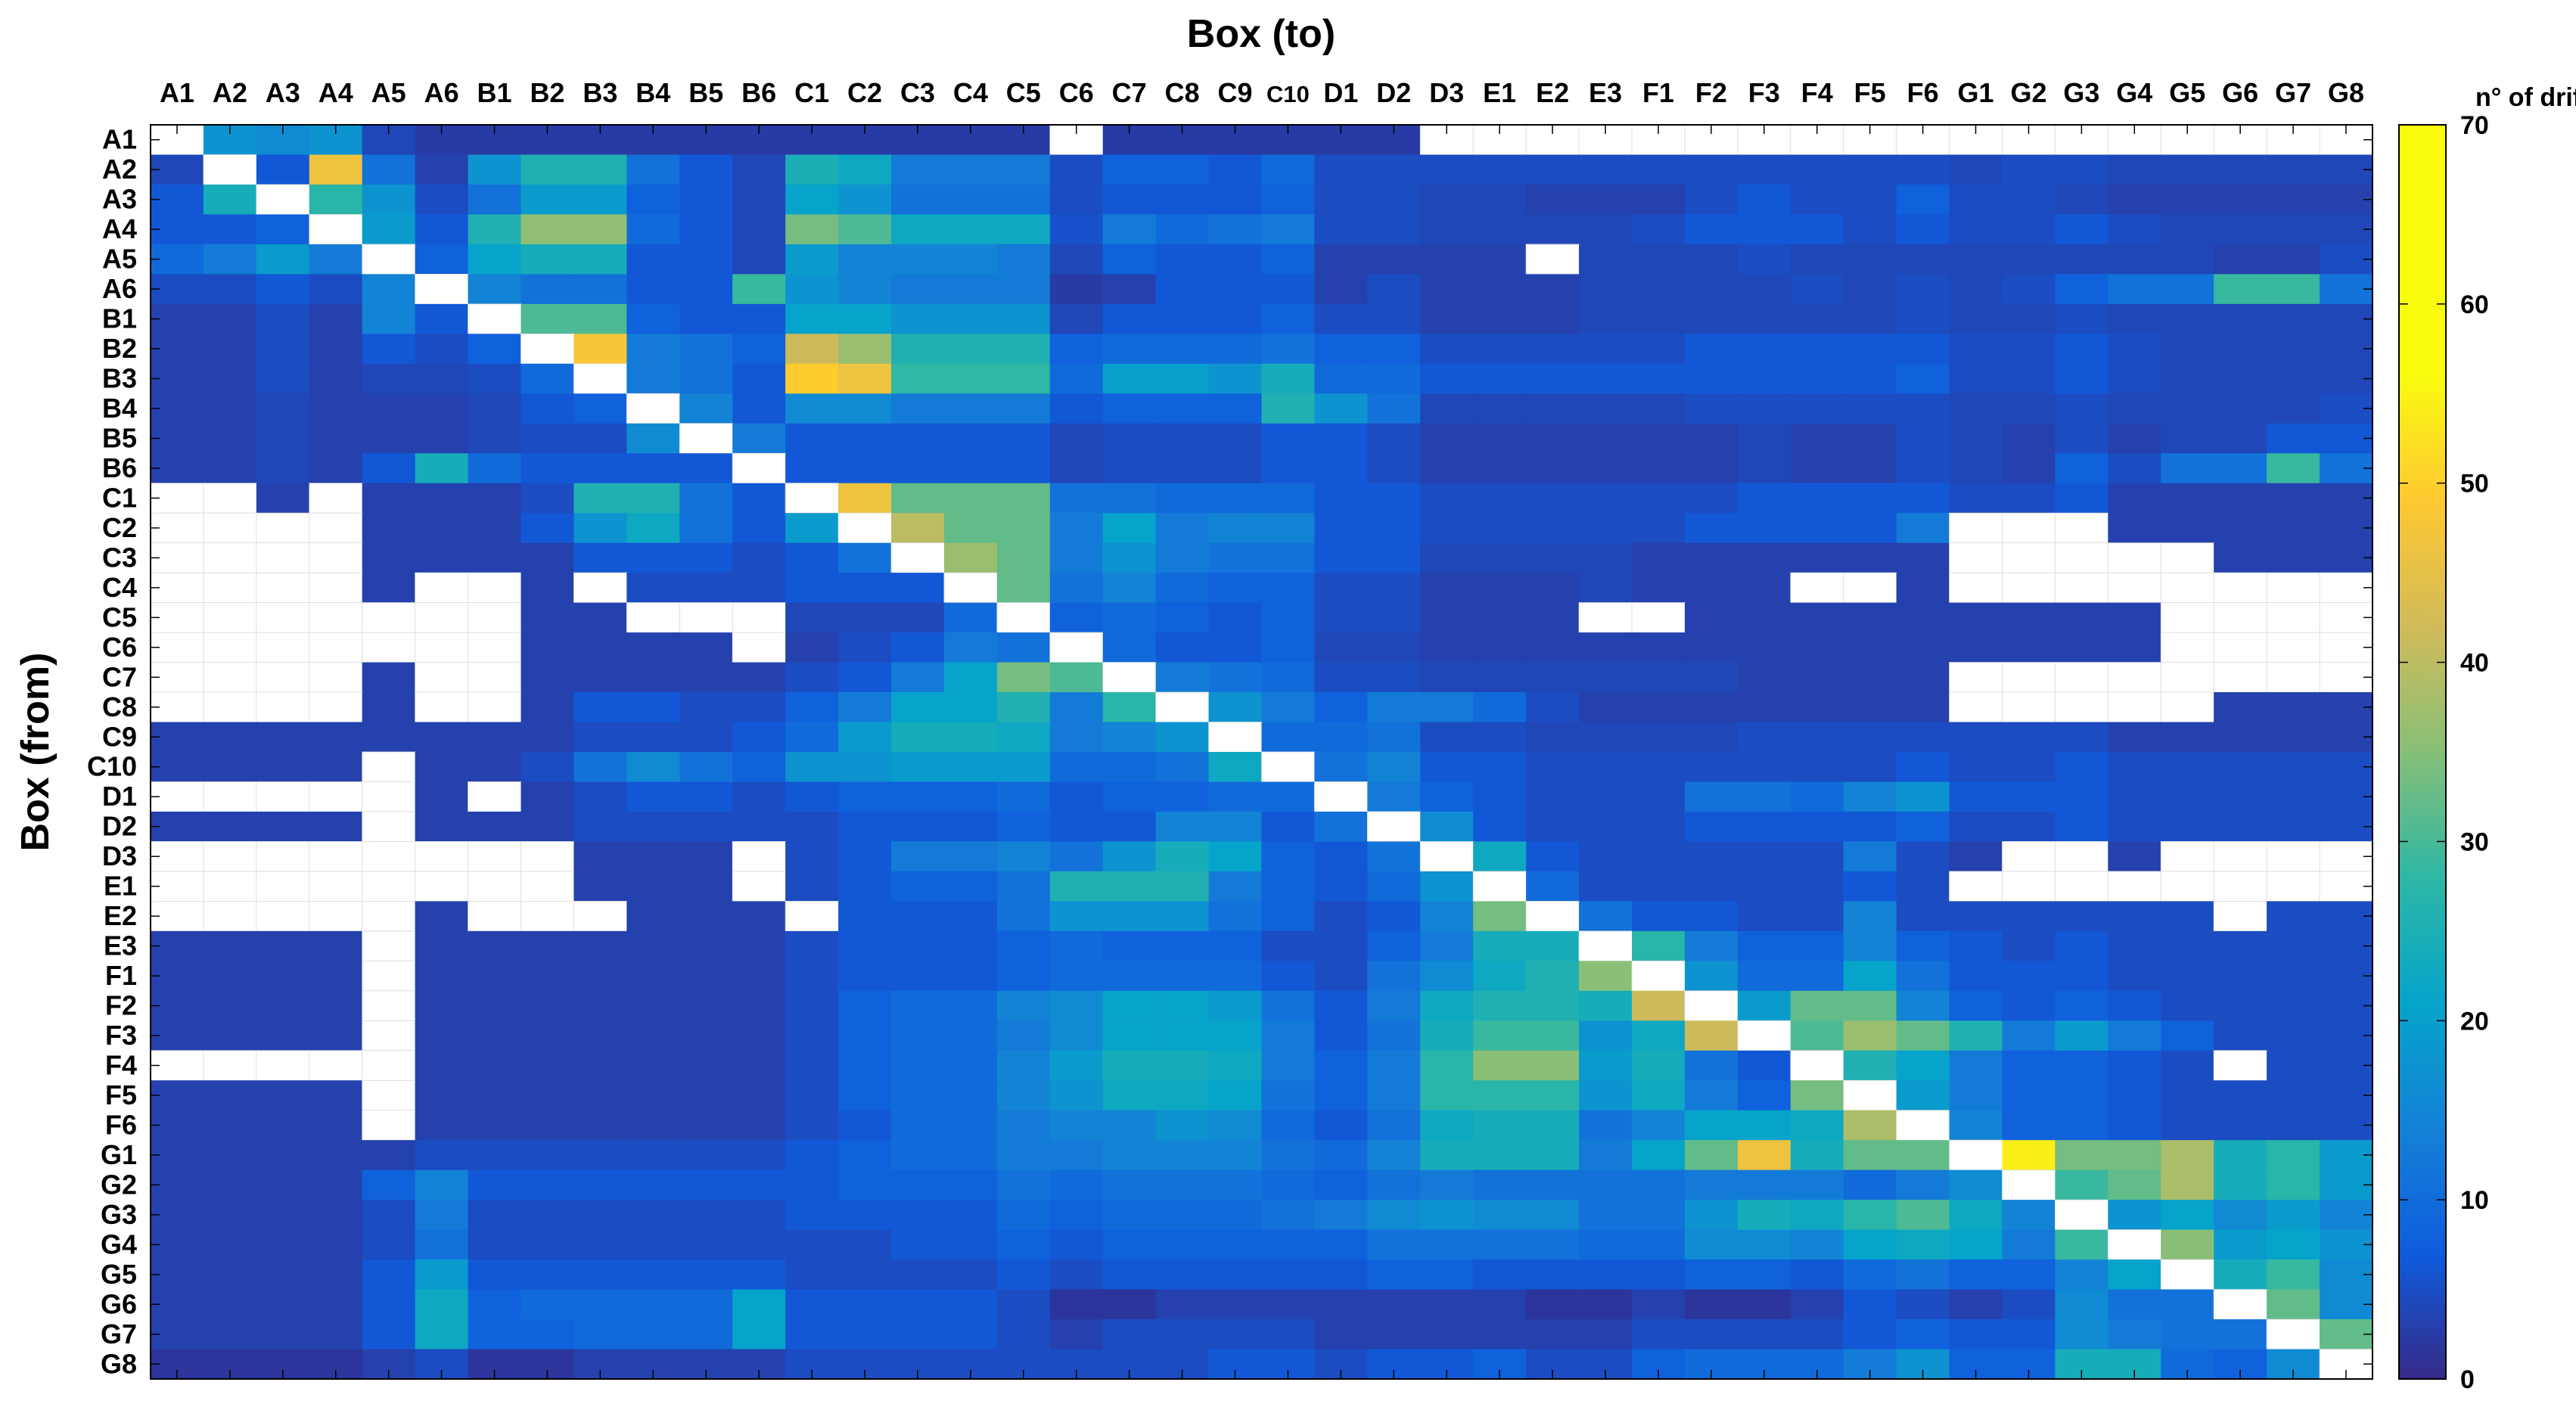 Image resolution: width=2576 pixels, height=1410 pixels. Describe the element at coordinates (230, 92) in the screenshot. I see `x-tick-label: A2` at that location.